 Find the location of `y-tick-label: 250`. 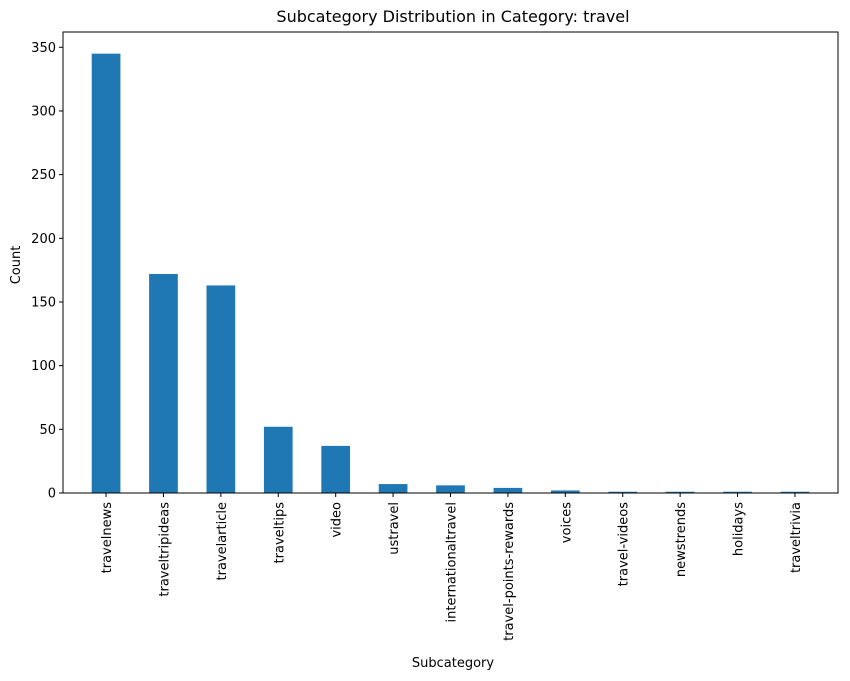

y-tick-label: 250 is located at coordinates (43, 175).